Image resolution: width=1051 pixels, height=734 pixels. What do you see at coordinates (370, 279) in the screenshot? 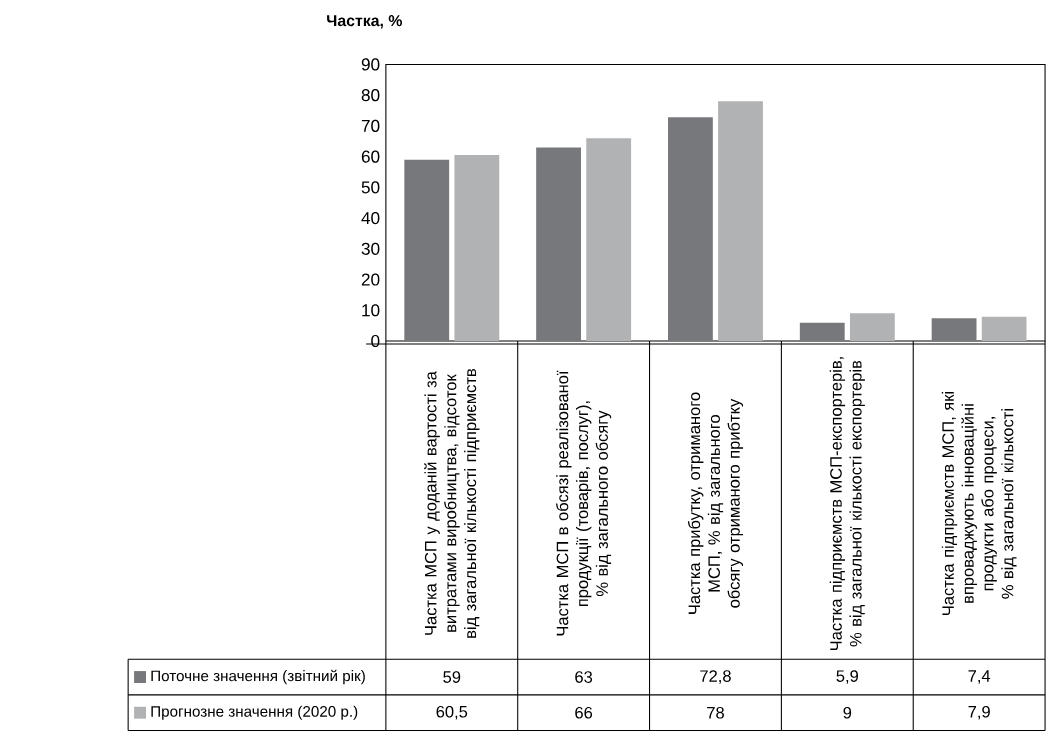
I see `y-tick-label: 20` at bounding box center [370, 279].